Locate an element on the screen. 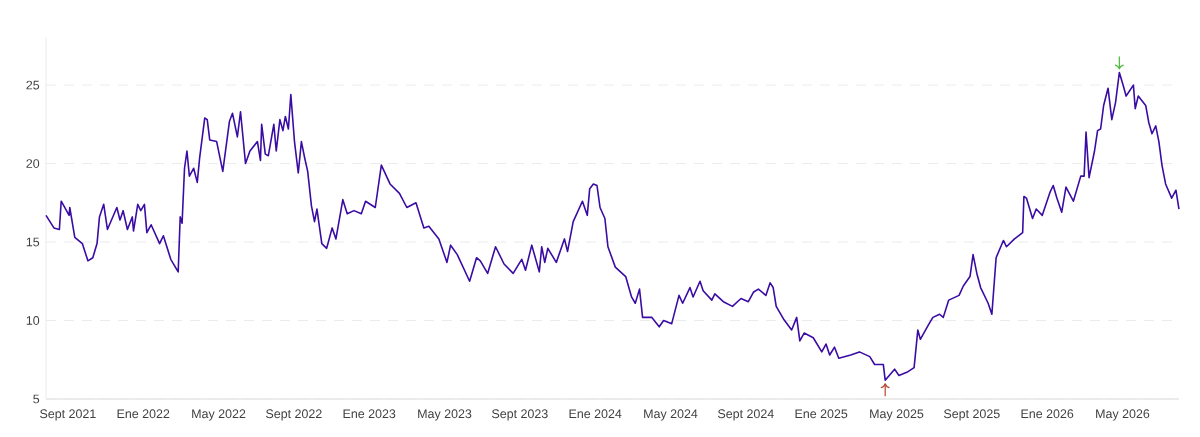 This screenshot has height=437, width=1200. x-tick-label: Ene 2023 is located at coordinates (369, 414).